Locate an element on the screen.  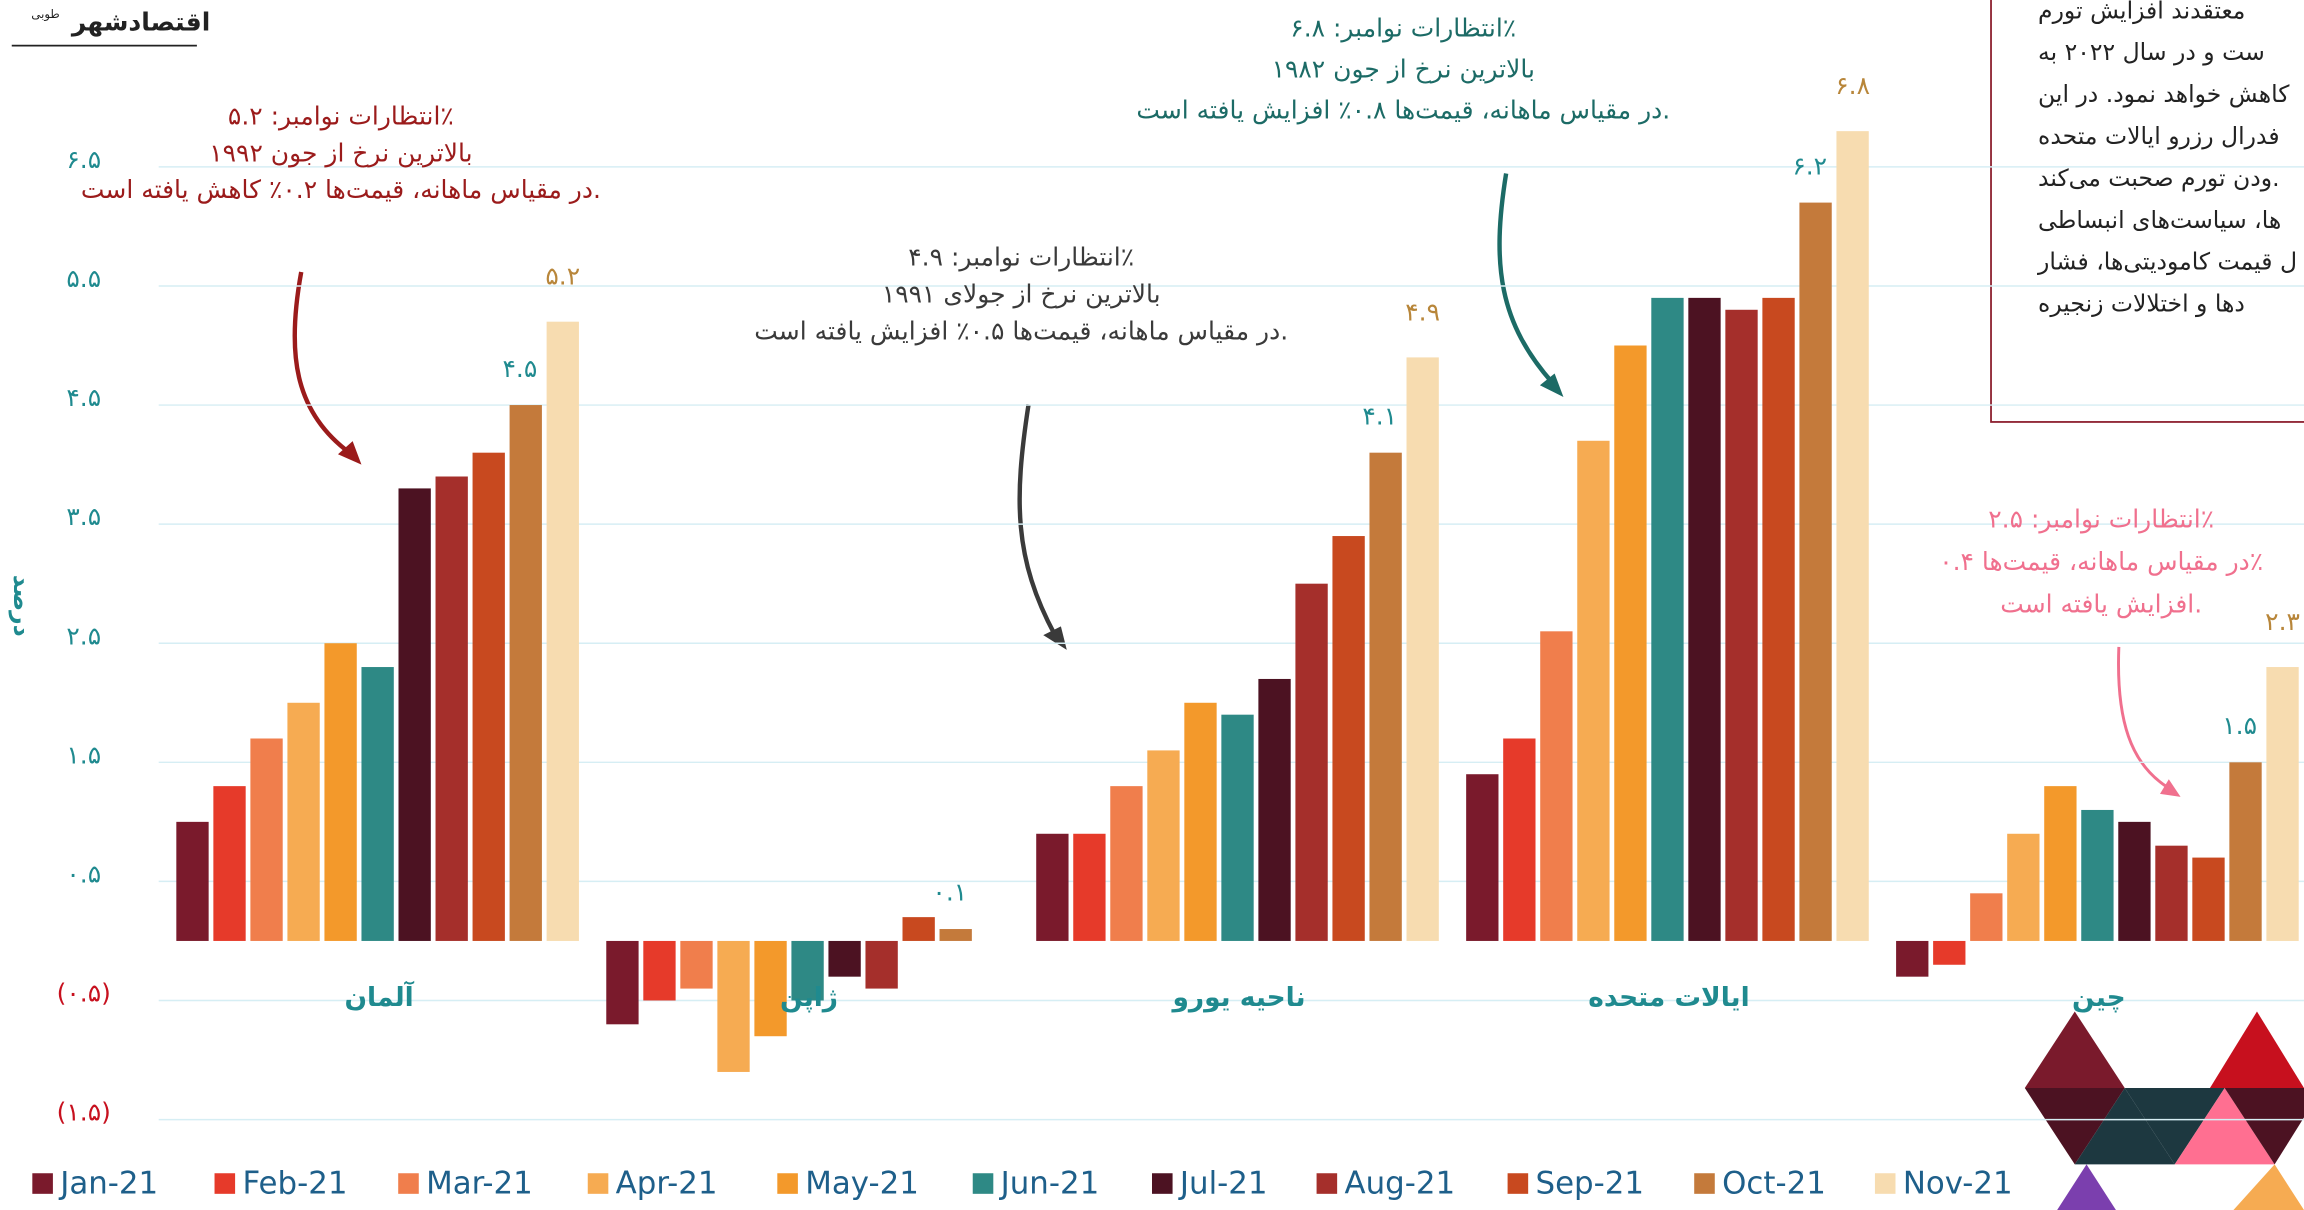
x-tick-label: چین is located at coordinates (2099, 997).